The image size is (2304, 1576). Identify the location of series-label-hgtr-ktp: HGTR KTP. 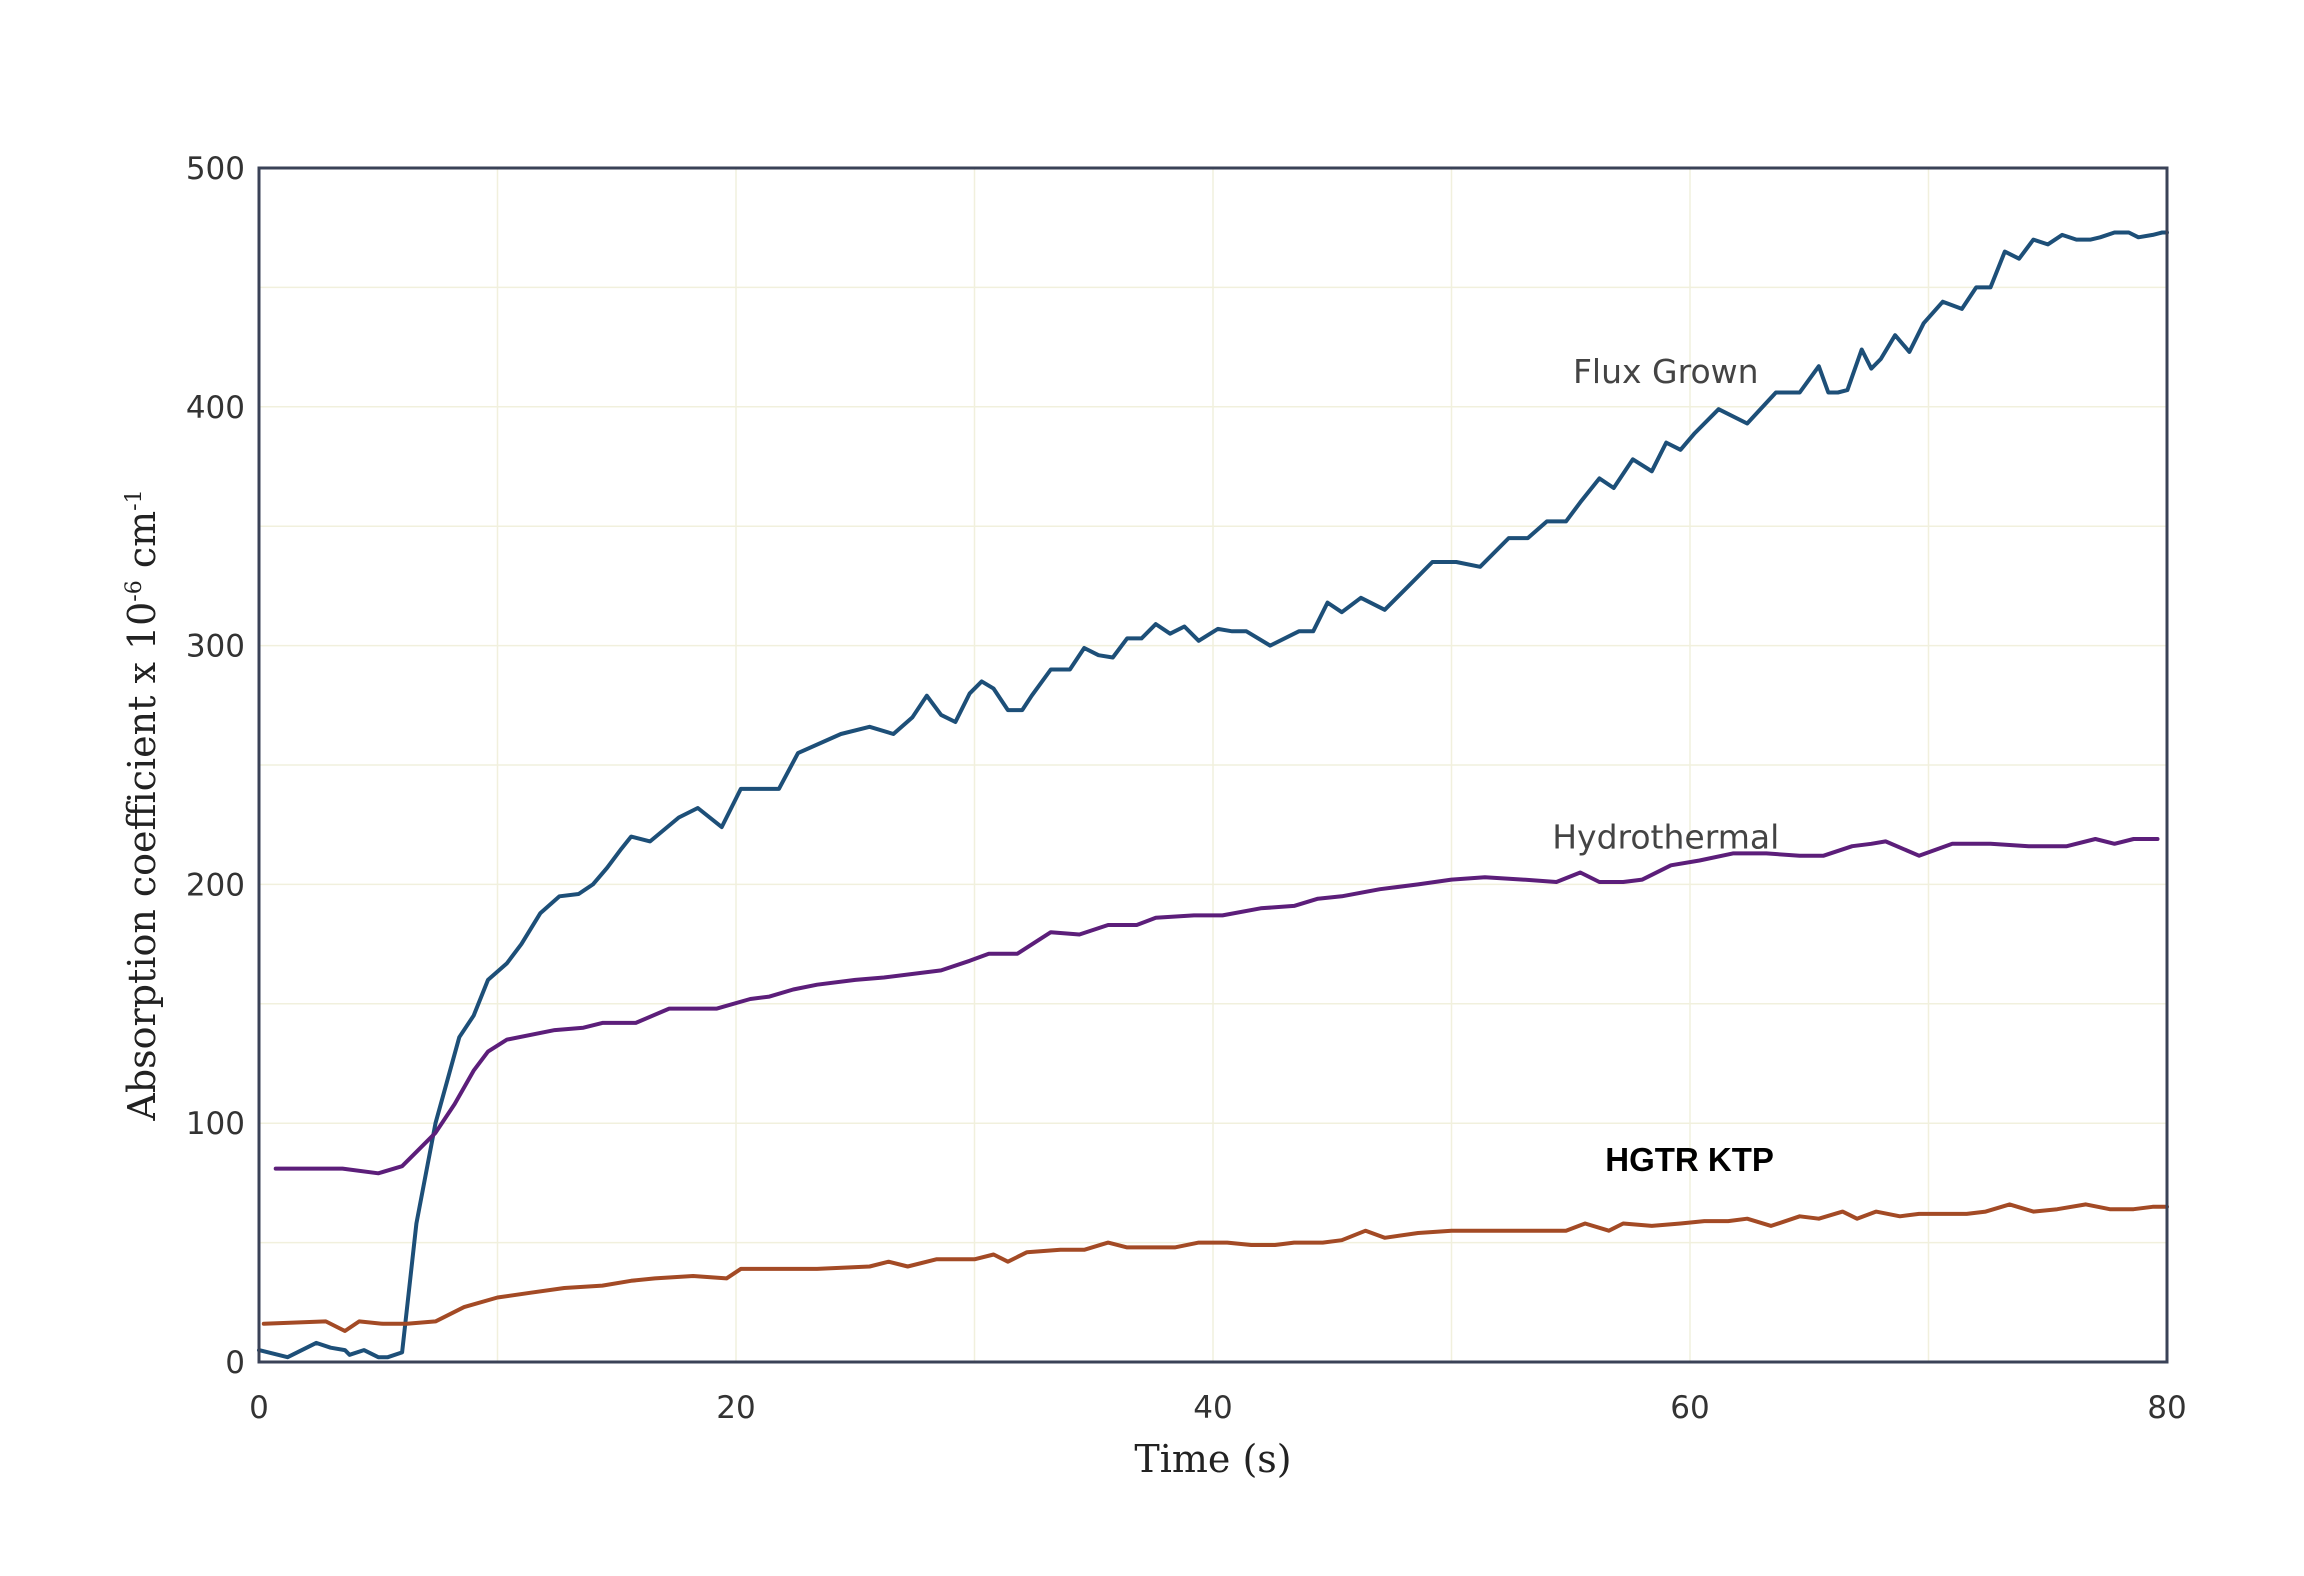
(1689, 1159).